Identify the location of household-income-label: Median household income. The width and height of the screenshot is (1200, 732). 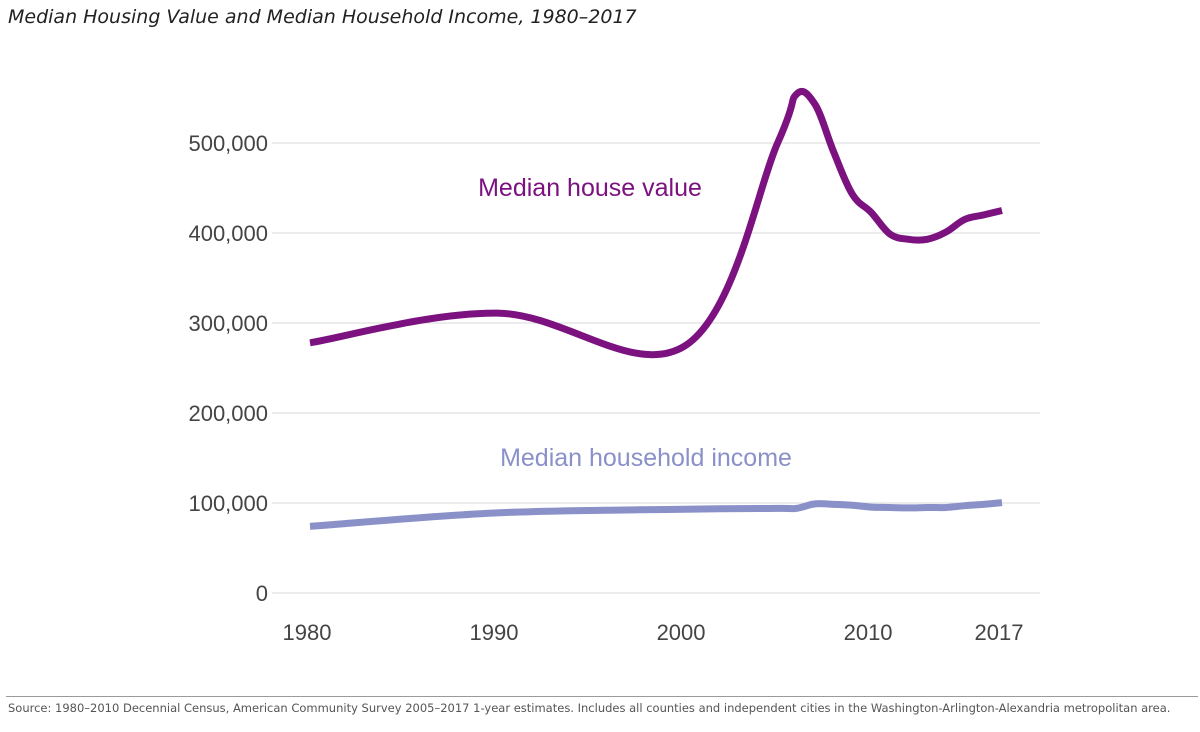
(646, 458).